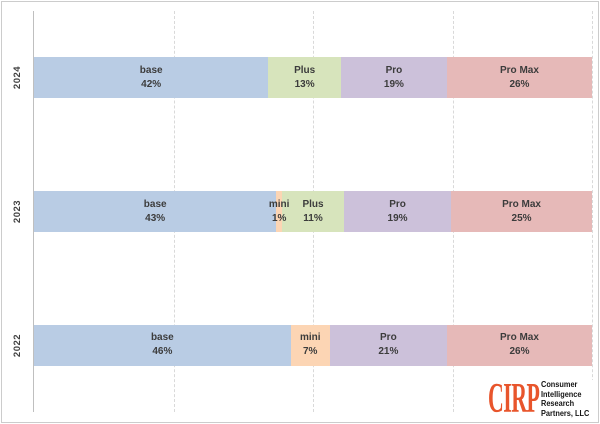  I want to click on y-axis-labels: 2024 2023 2022, so click(17, 211).